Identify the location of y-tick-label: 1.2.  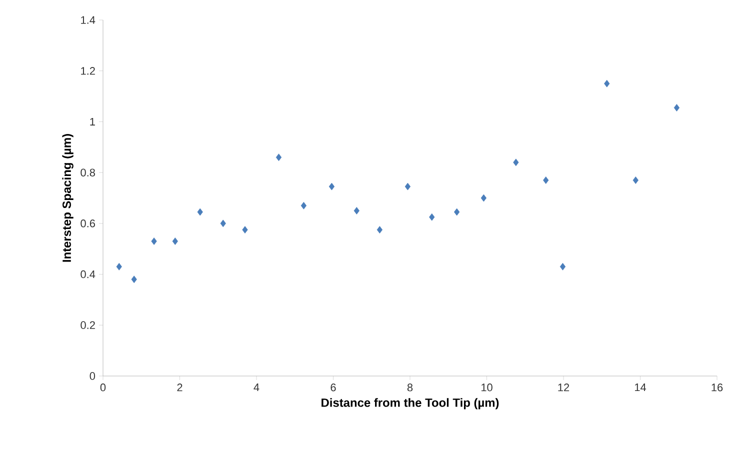
(88, 71).